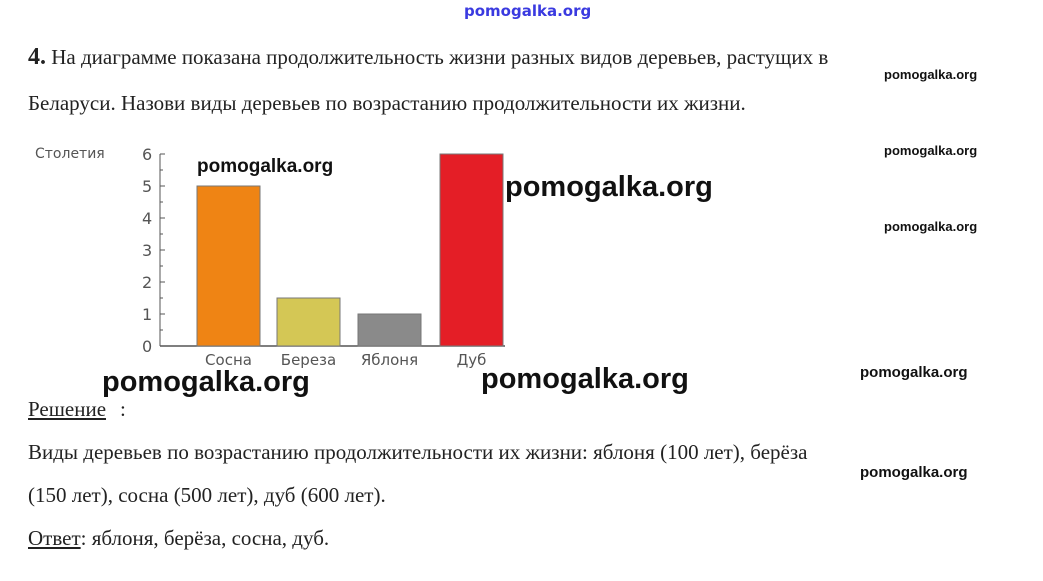  Describe the element at coordinates (37, 57) in the screenshot. I see `task-number: 4.` at that location.